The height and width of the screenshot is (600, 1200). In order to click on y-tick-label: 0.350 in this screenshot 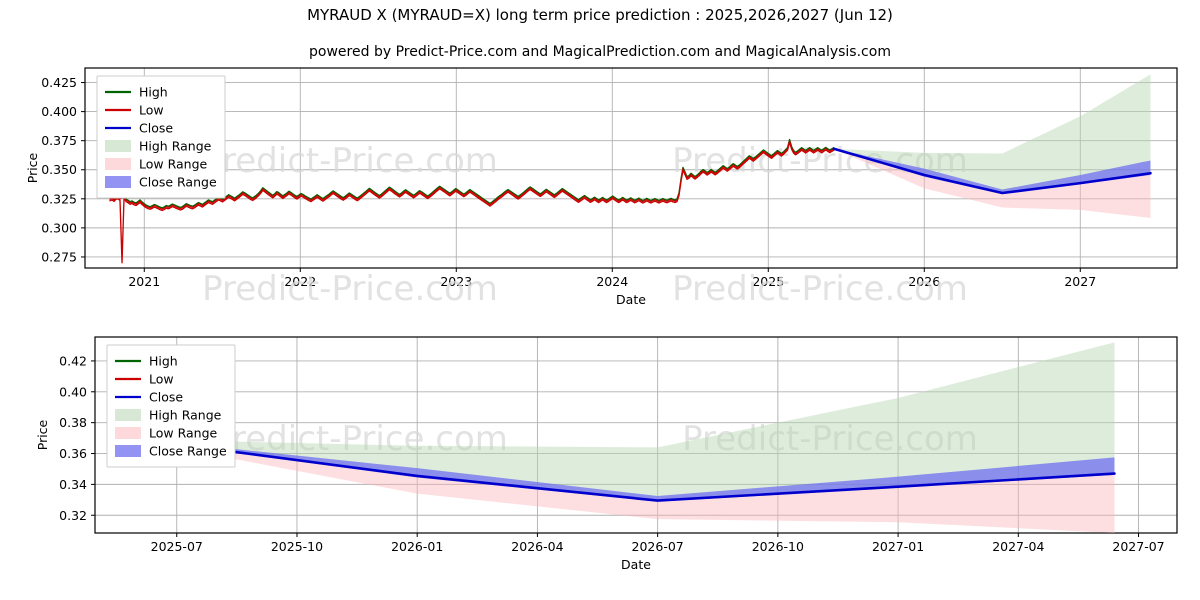, I will do `click(59, 169)`.